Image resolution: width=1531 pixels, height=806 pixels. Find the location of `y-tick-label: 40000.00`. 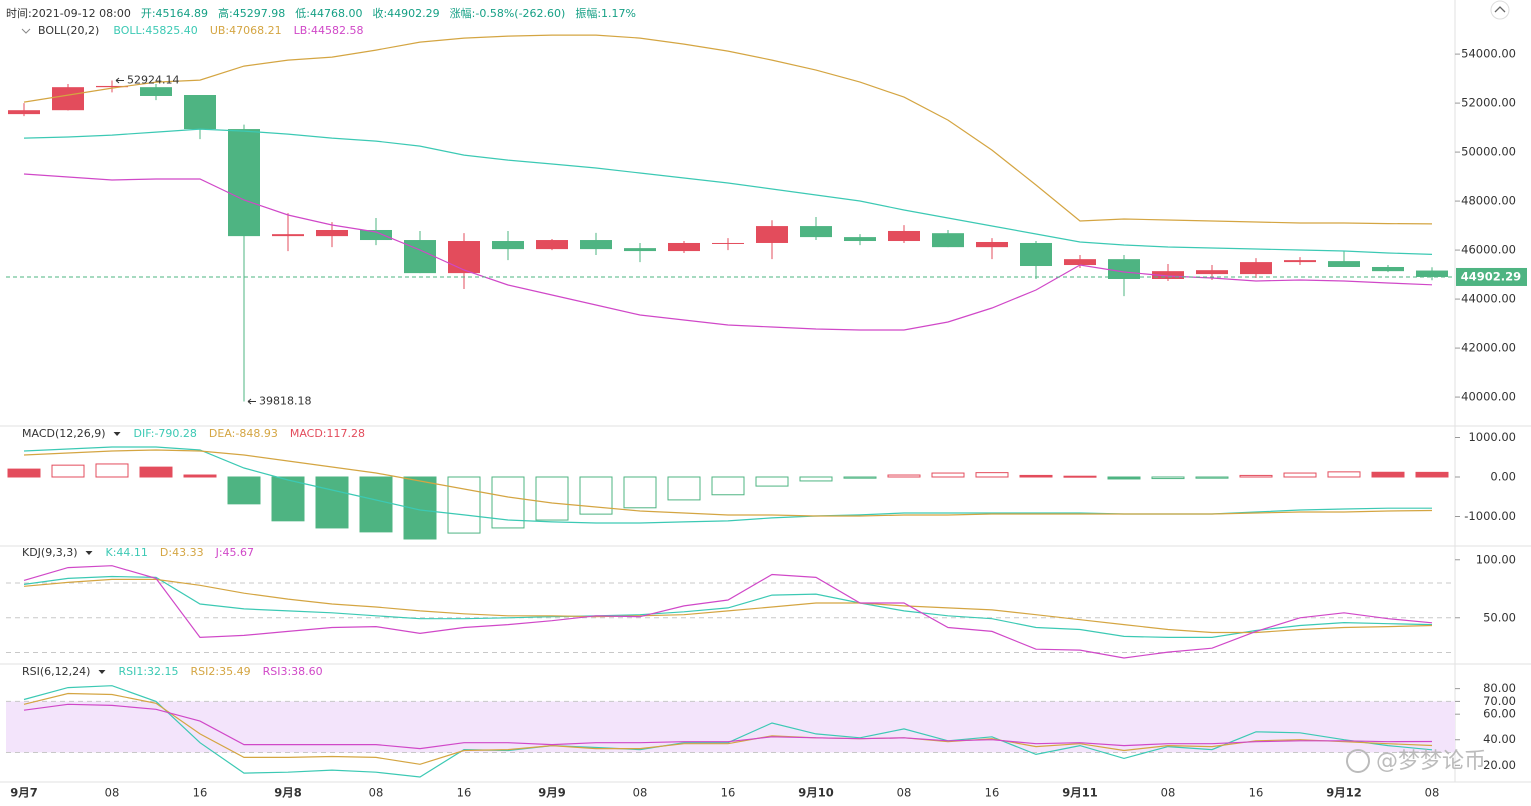

y-tick-label: 40000.00 is located at coordinates (1488, 397).